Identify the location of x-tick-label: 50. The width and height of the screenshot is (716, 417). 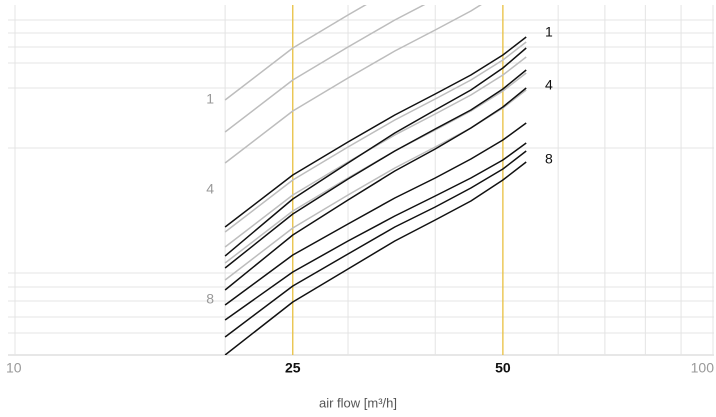
(503, 368).